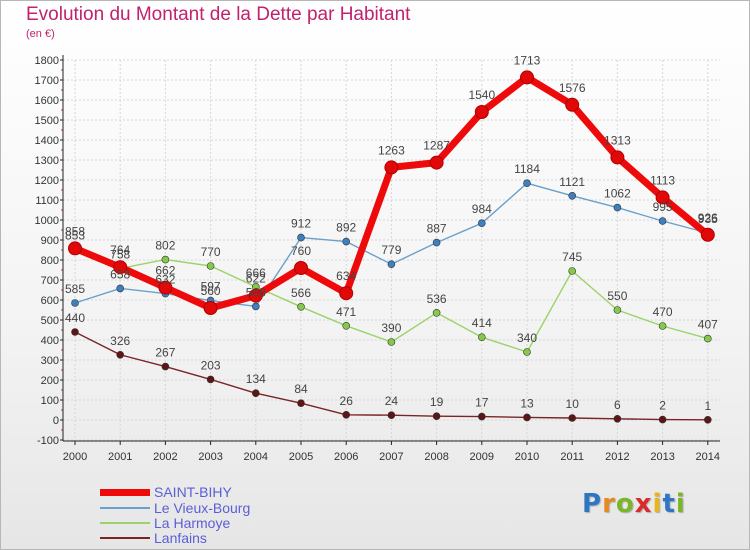 This screenshot has height=550, width=750. What do you see at coordinates (50, 341) in the screenshot?
I see `y-tick-label: 400` at bounding box center [50, 341].